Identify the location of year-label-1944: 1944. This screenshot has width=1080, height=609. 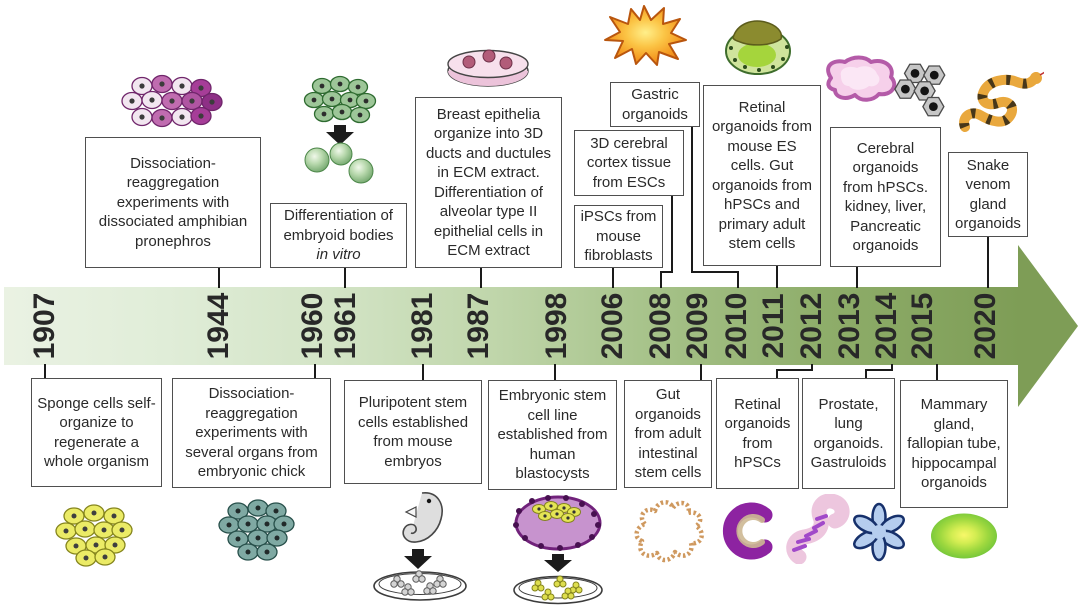
(218, 326).